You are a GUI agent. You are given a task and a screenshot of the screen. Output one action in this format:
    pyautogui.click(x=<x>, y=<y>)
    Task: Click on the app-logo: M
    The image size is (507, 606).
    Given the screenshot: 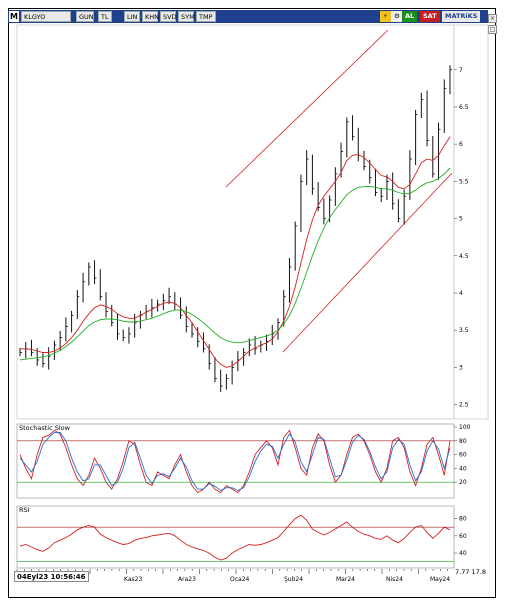 What is the action you would take?
    pyautogui.click(x=14, y=16)
    